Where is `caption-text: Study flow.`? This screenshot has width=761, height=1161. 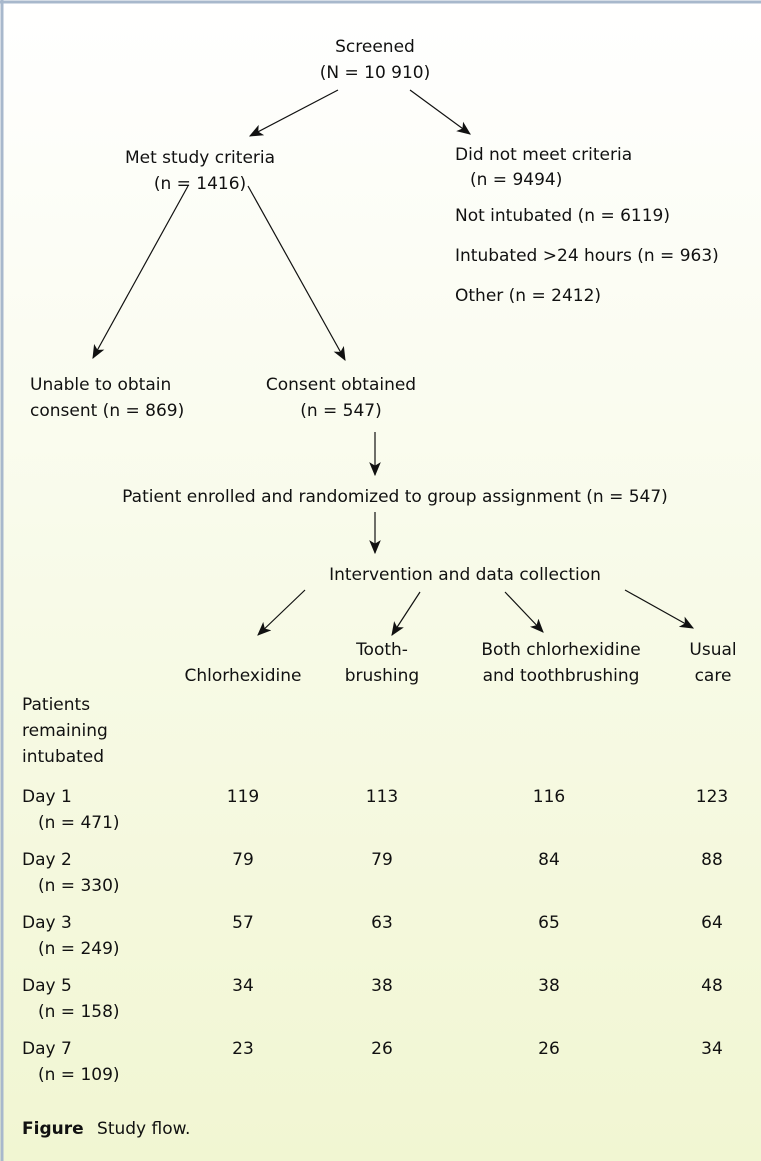 caption-text: Study flow. is located at coordinates (143, 1129).